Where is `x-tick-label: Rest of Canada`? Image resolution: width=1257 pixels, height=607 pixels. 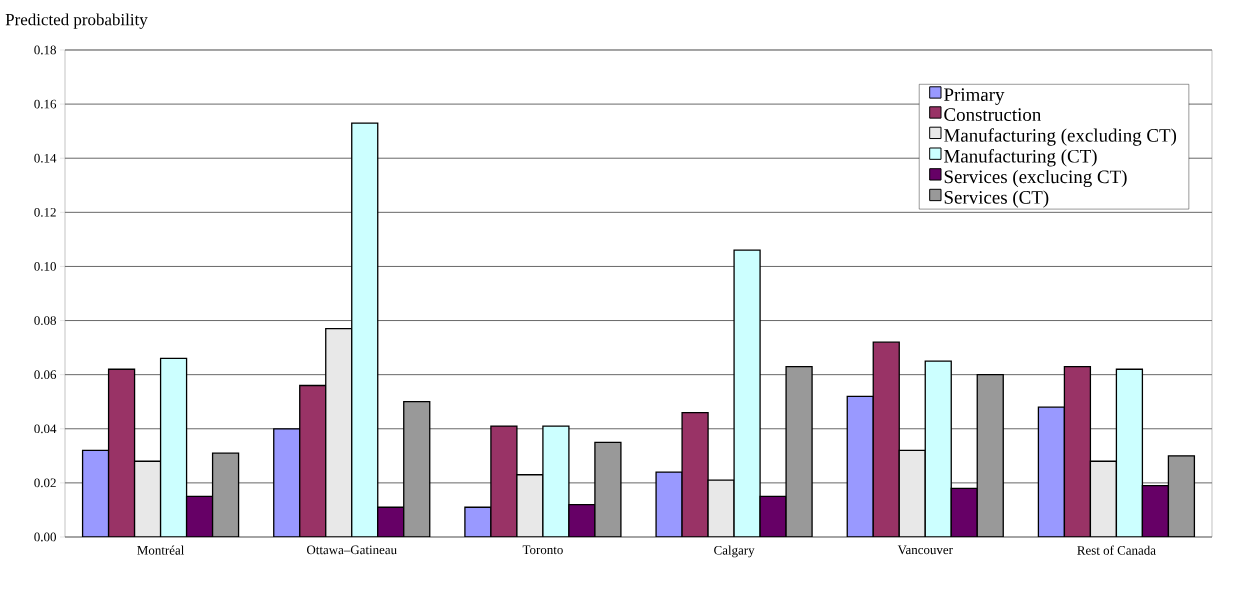
x-tick-label: Rest of Canada is located at coordinates (1116, 550).